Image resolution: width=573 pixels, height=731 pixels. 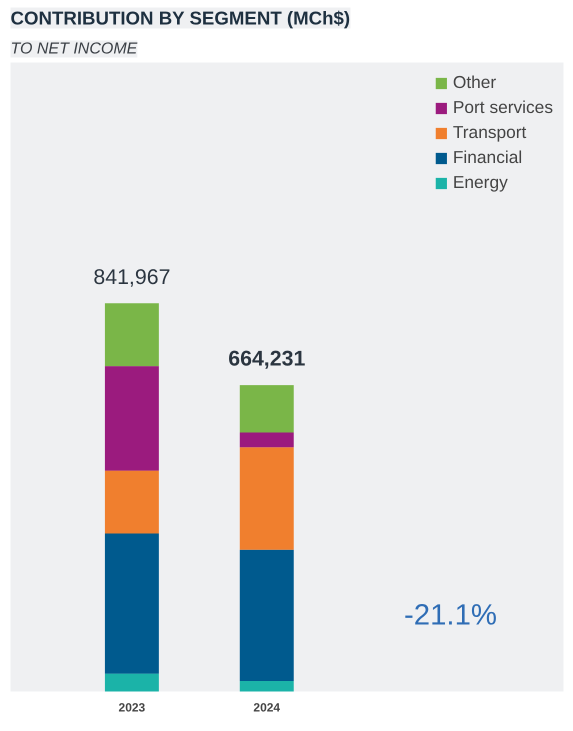 What do you see at coordinates (267, 358) in the screenshot?
I see `annotation: 664,231` at bounding box center [267, 358].